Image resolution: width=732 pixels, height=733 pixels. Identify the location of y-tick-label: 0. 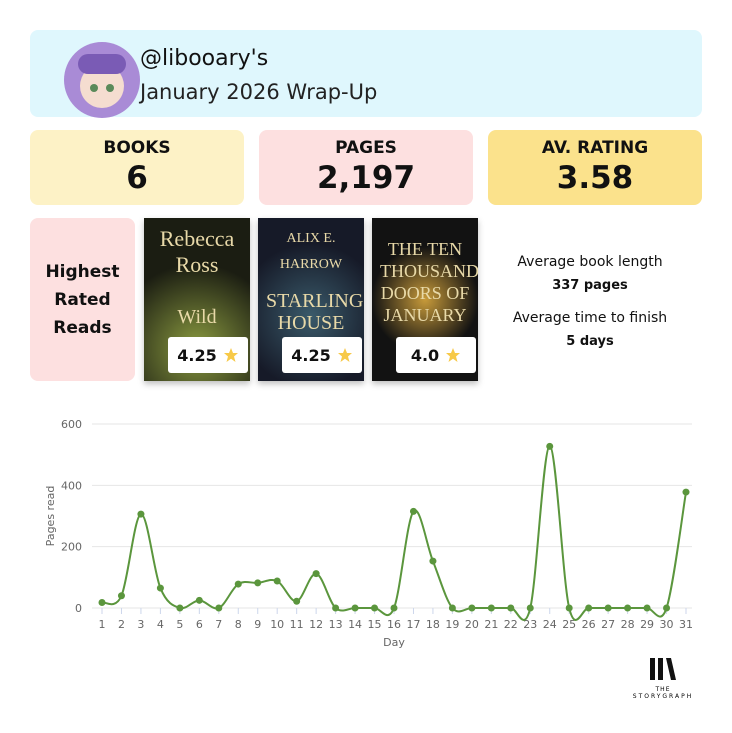
(78, 608).